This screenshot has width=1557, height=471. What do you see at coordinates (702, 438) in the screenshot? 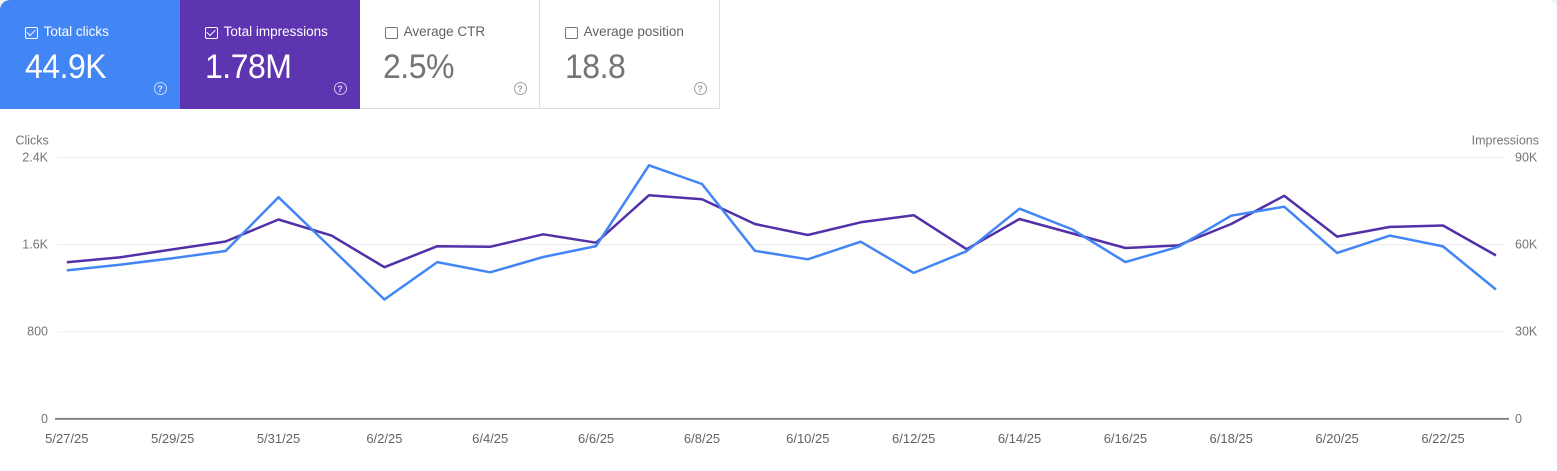
I see `svg-text: 6/8/25` at bounding box center [702, 438].